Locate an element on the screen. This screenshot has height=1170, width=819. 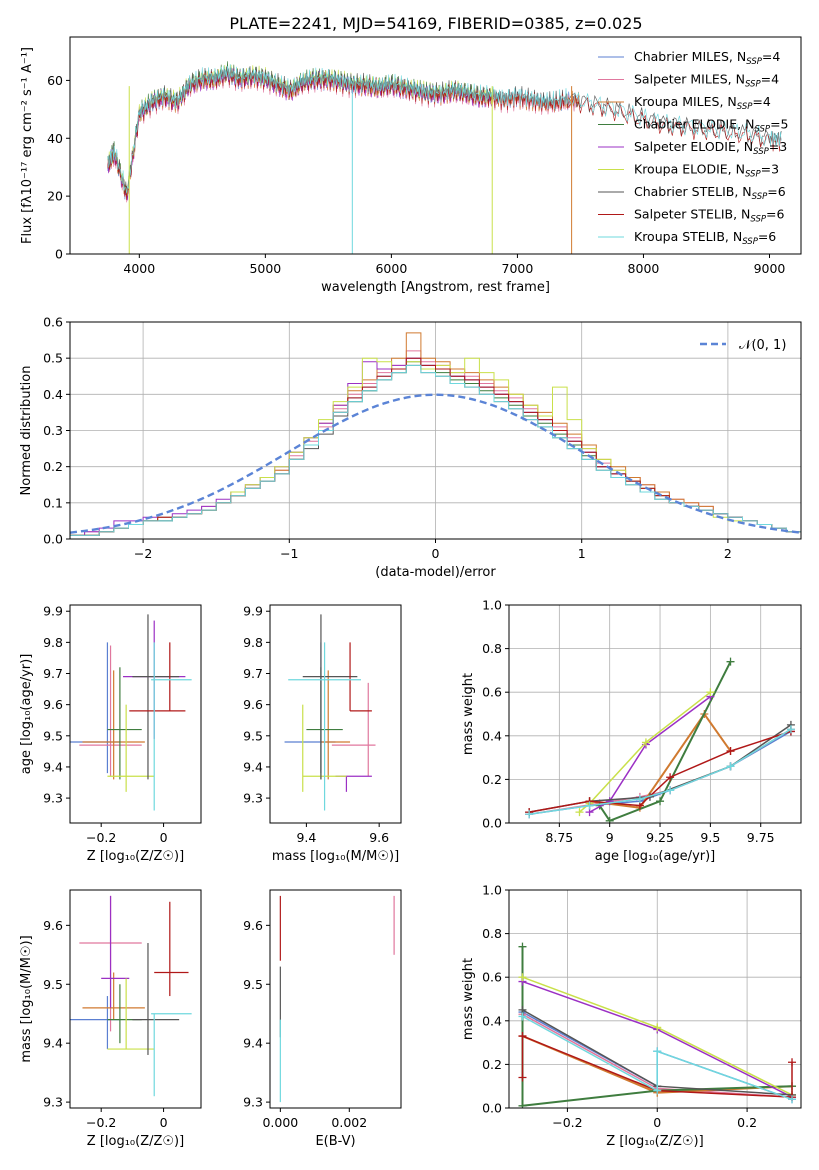
legend-label-main: Kroupa STELIB, N is located at coordinates (688, 236).